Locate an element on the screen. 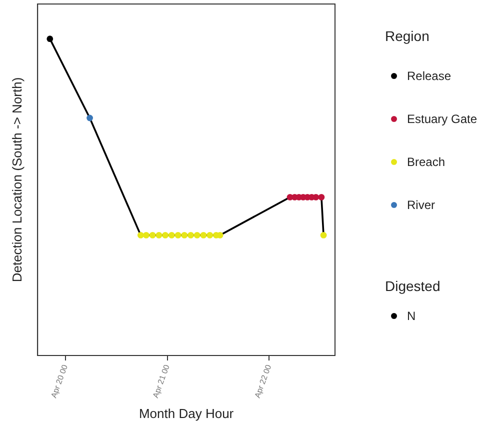 The width and height of the screenshot is (495, 430). text: Digested is located at coordinates (413, 286).